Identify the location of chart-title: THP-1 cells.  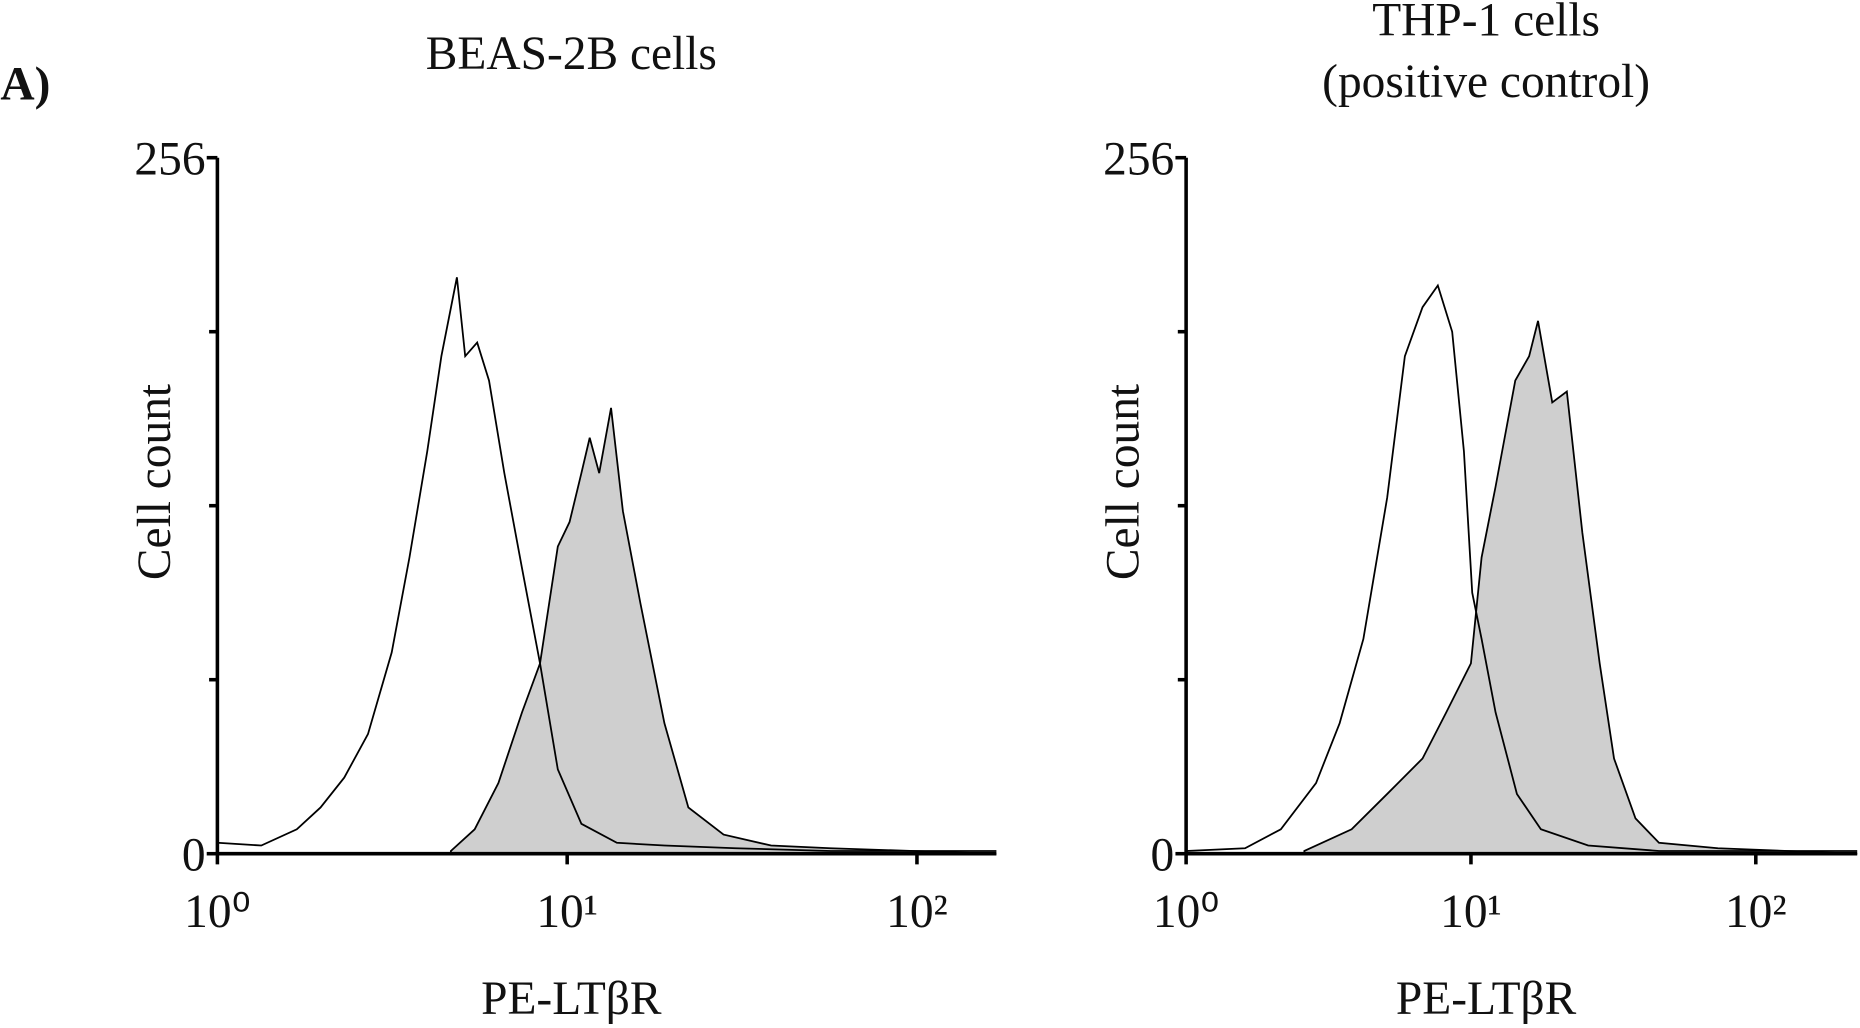
(1486, 23).